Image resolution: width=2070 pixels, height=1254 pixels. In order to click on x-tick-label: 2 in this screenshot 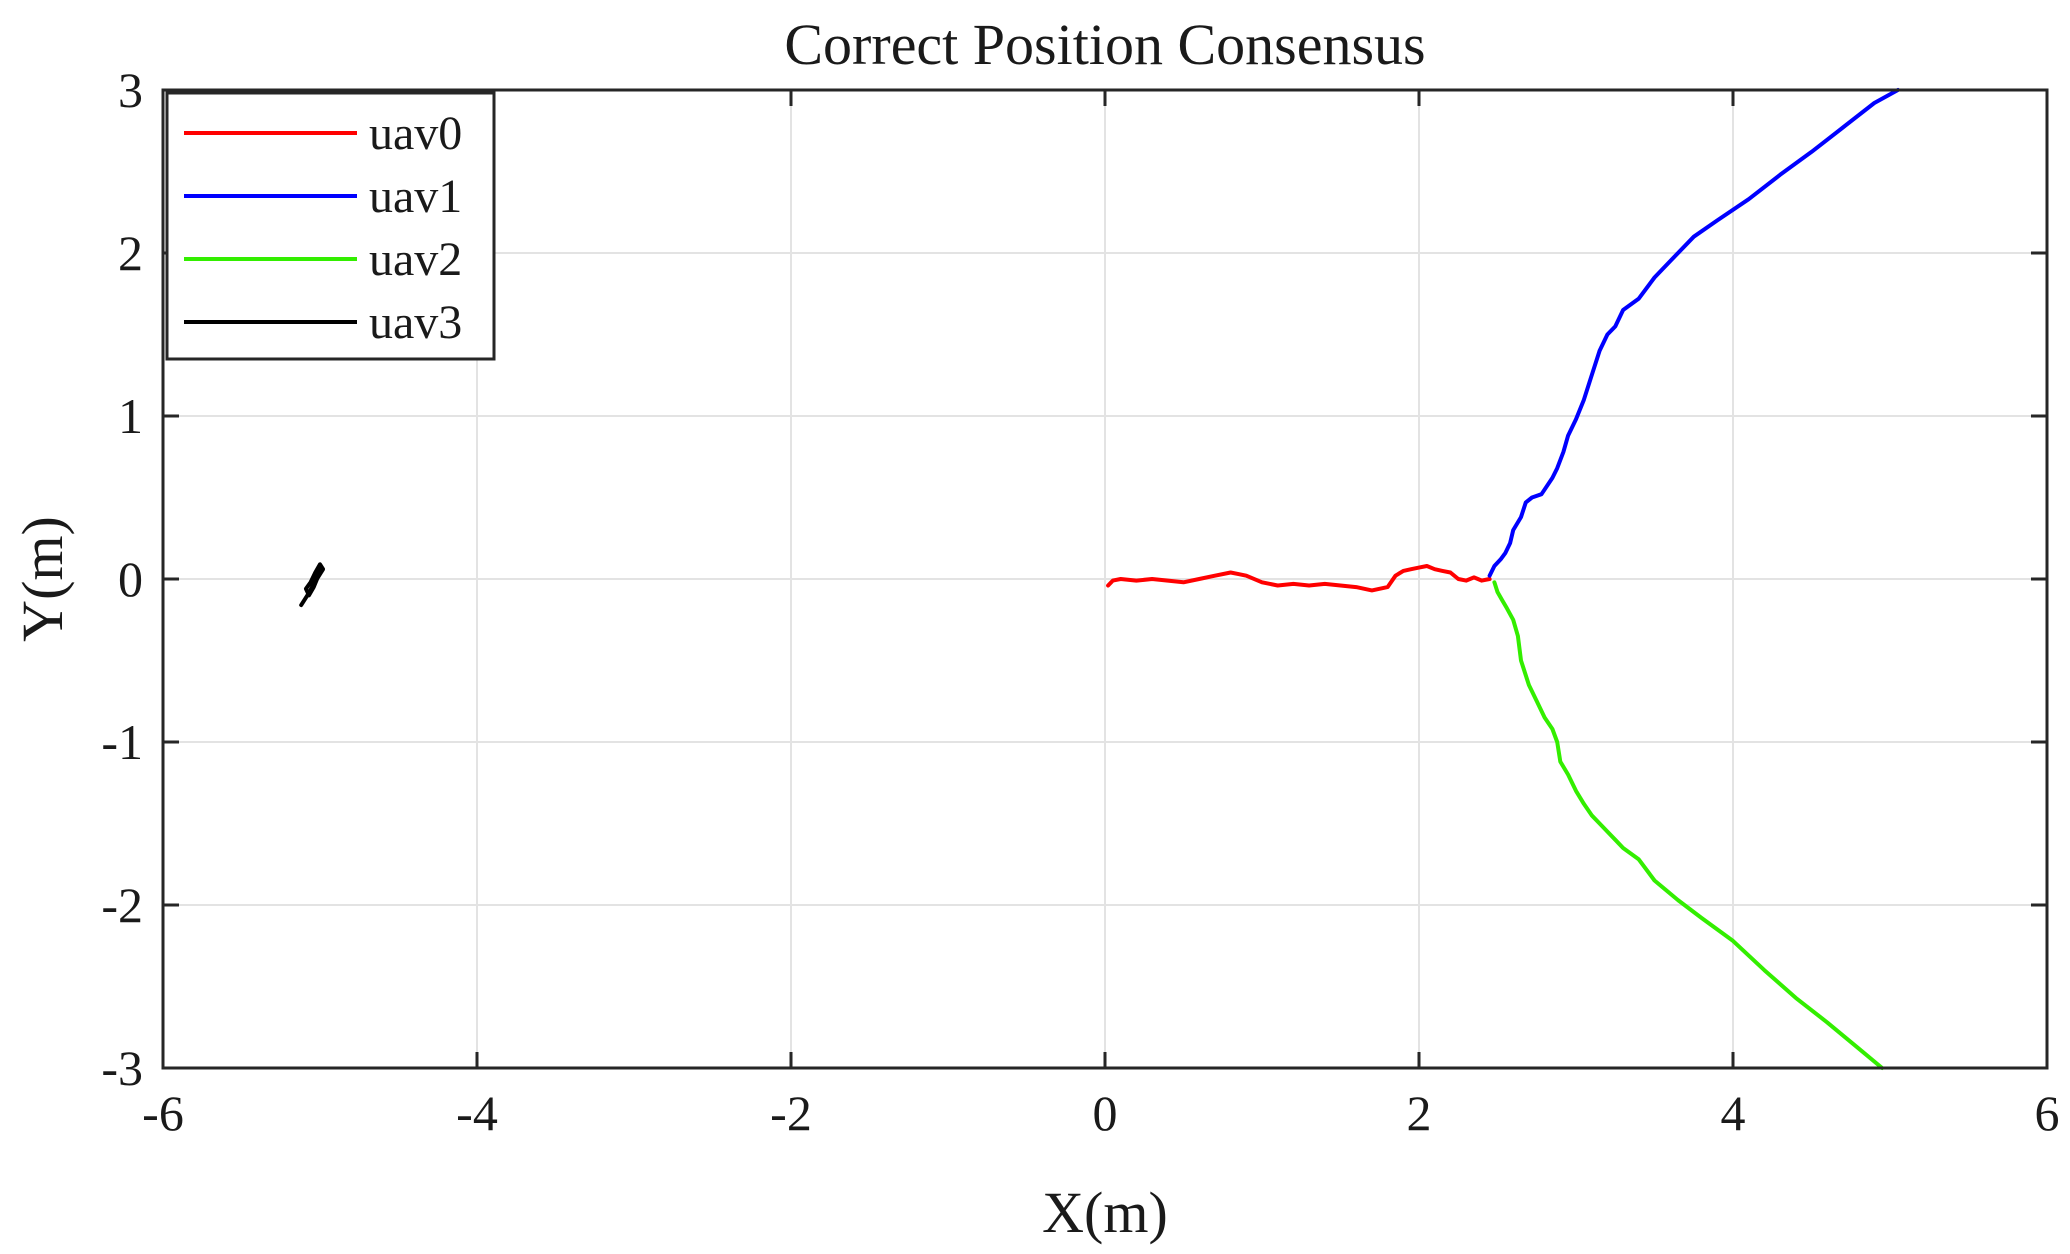, I will do `click(1419, 1113)`.